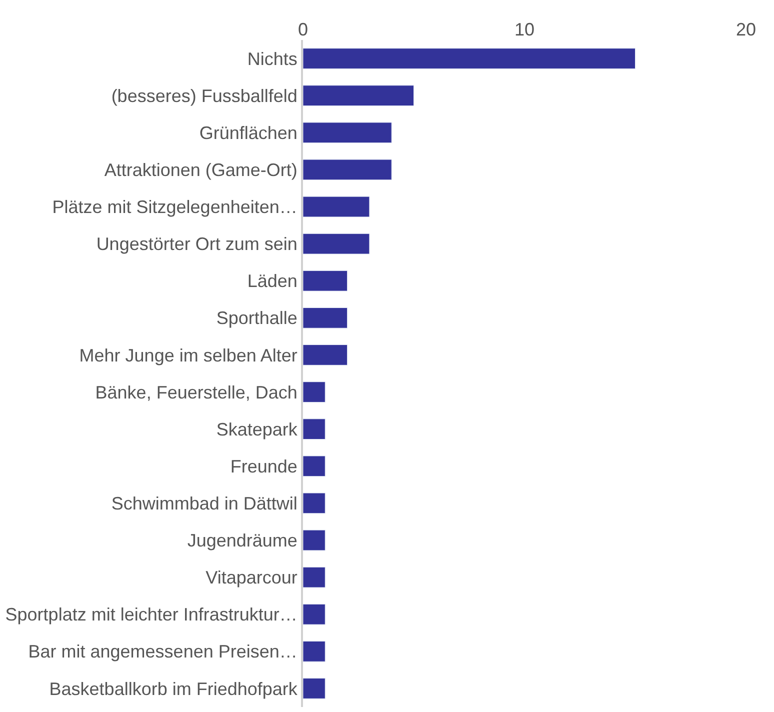 Image resolution: width=774 pixels, height=712 pixels. I want to click on y-tick-label: Basketballkorb im Friedhofpark, so click(173, 688).